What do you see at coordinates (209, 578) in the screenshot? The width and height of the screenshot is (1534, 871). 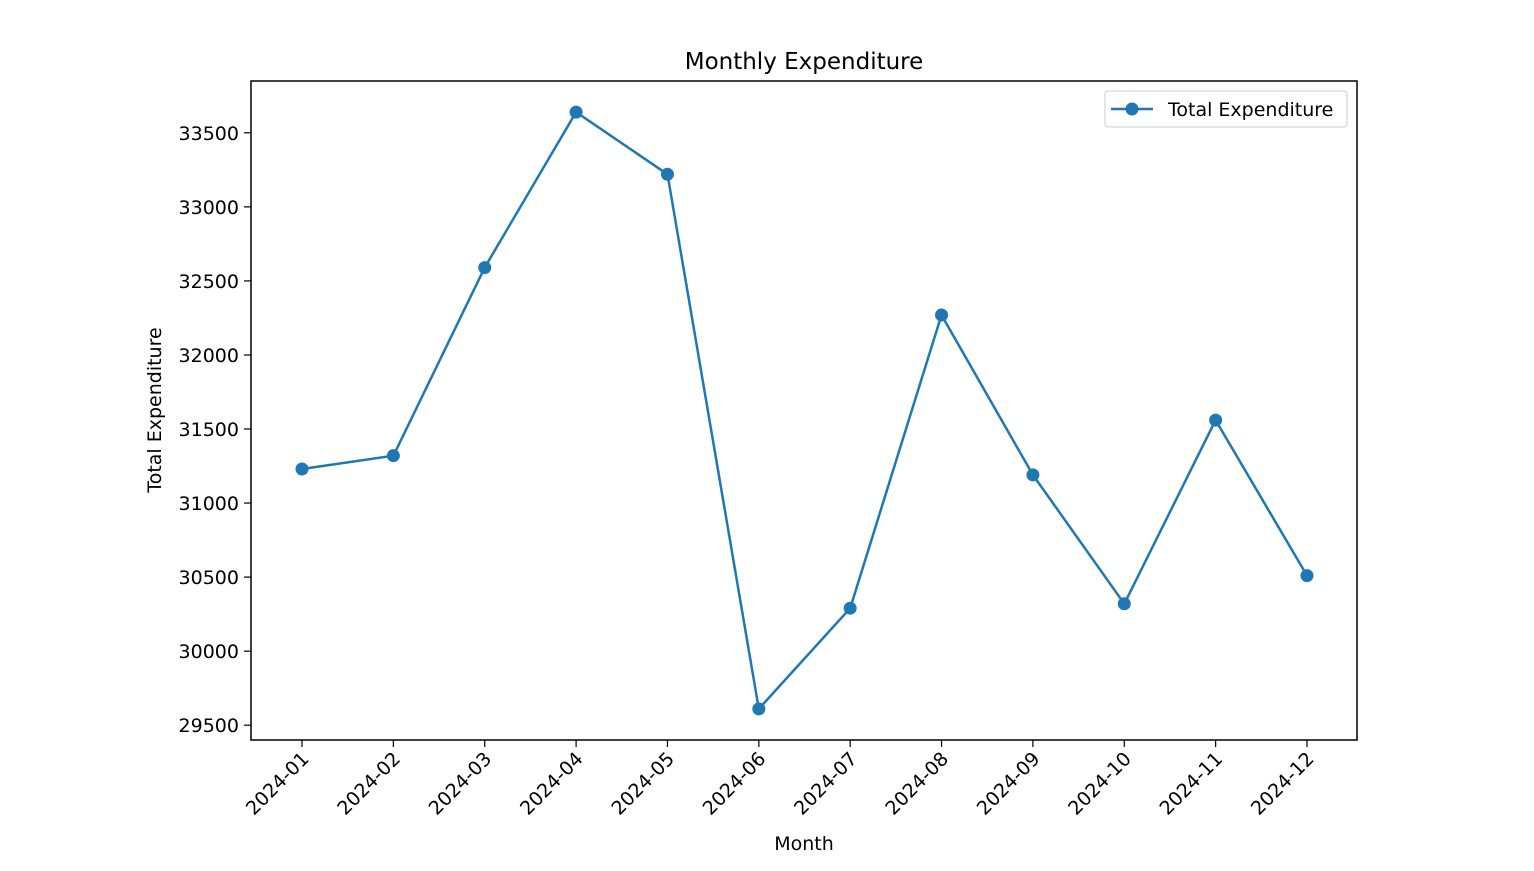 I see `y-tick-label-30500: 30500` at bounding box center [209, 578].